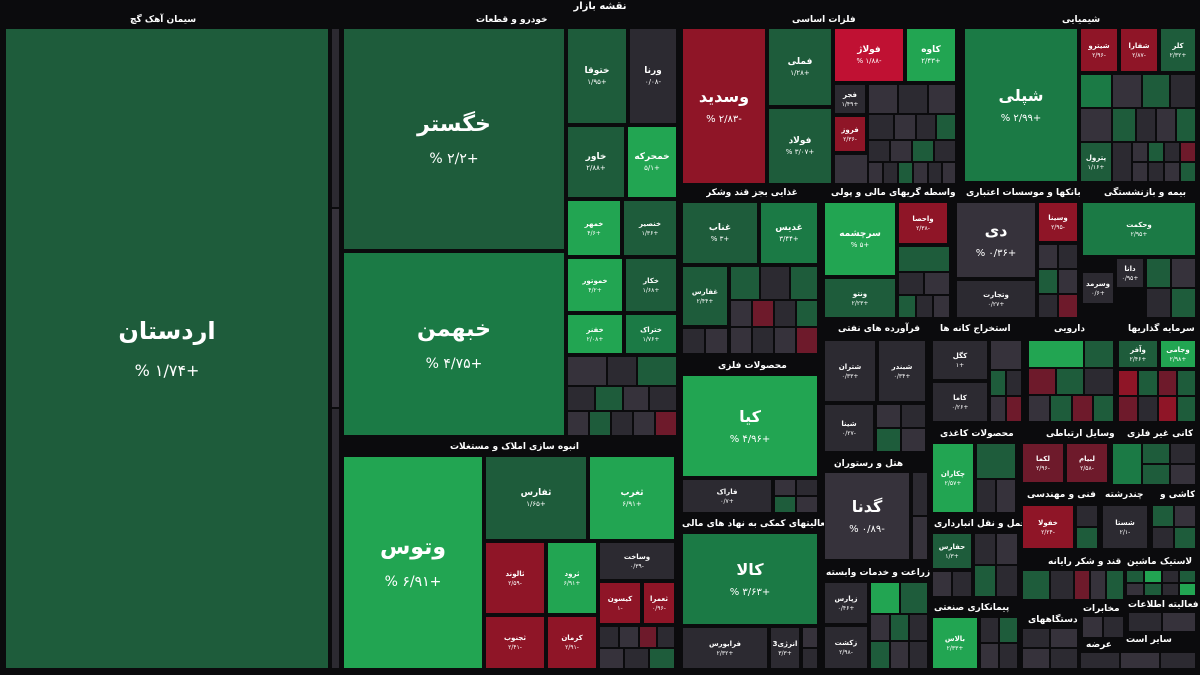 The height and width of the screenshot is (675, 1200). Describe the element at coordinates (659, 603) in the screenshot. I see `tile-tamra: ثعمرا -۰/۹۶` at that location.